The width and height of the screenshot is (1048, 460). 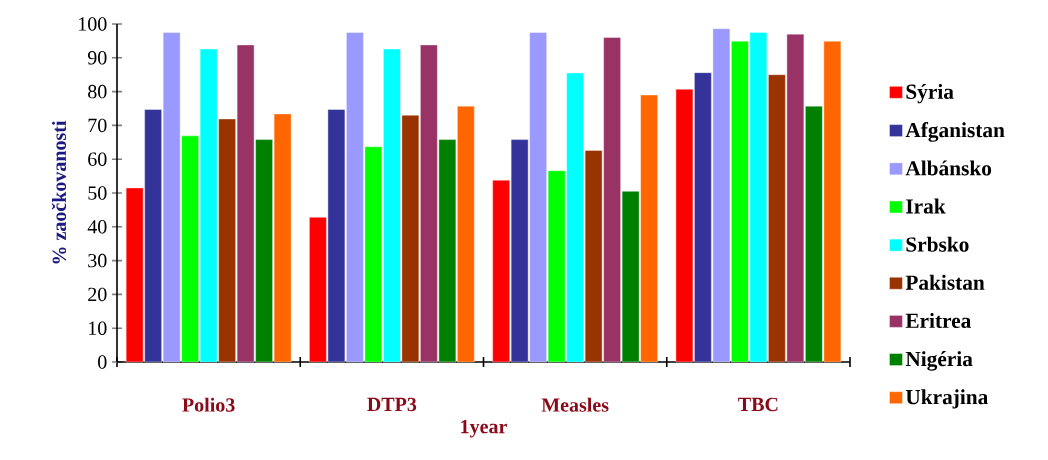 I want to click on y-tick-label: 20, so click(x=97, y=294).